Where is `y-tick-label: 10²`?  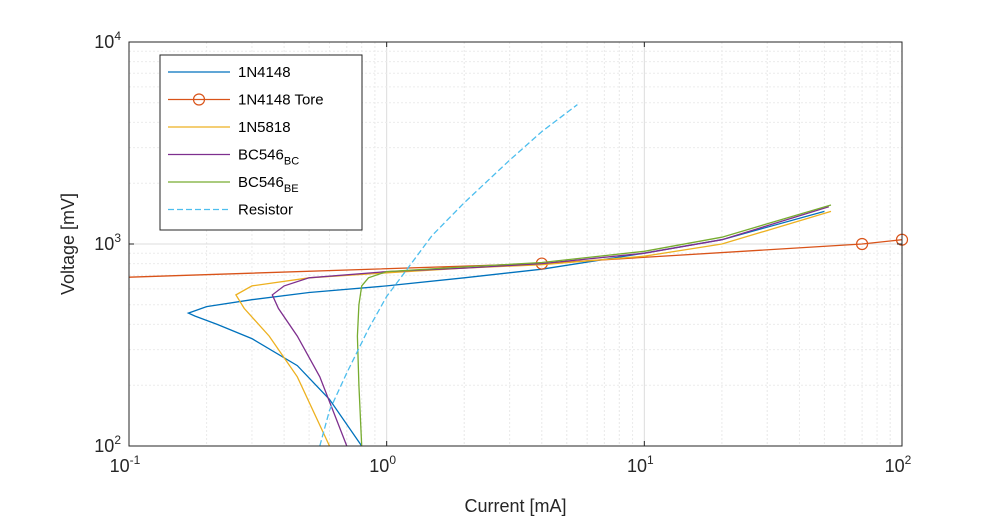 y-tick-label: 10² is located at coordinates (107, 444).